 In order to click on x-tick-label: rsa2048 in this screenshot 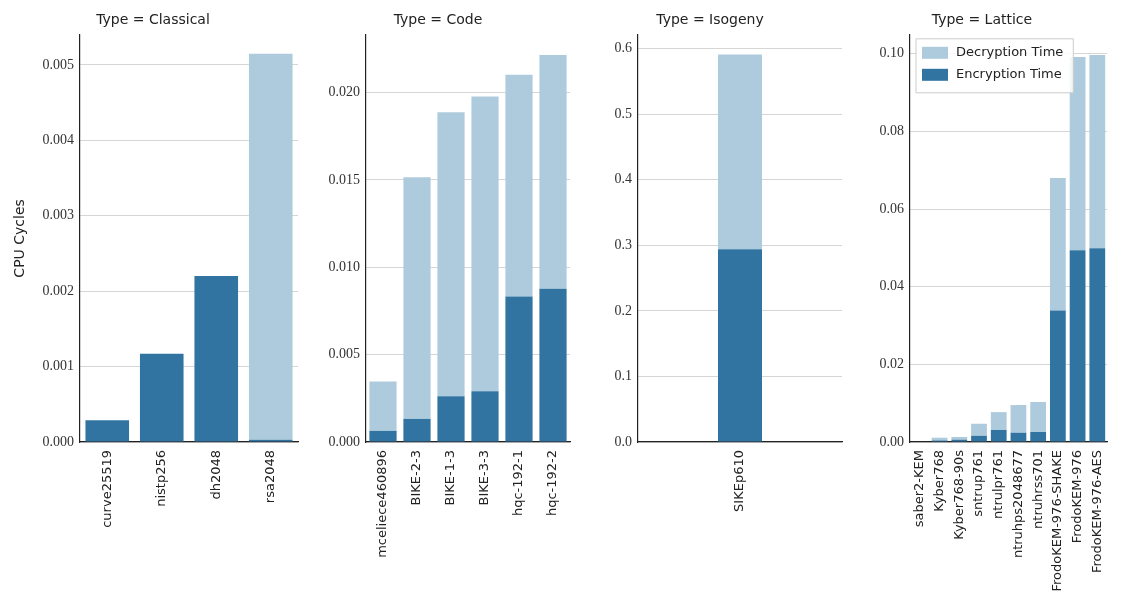, I will do `click(270, 477)`.